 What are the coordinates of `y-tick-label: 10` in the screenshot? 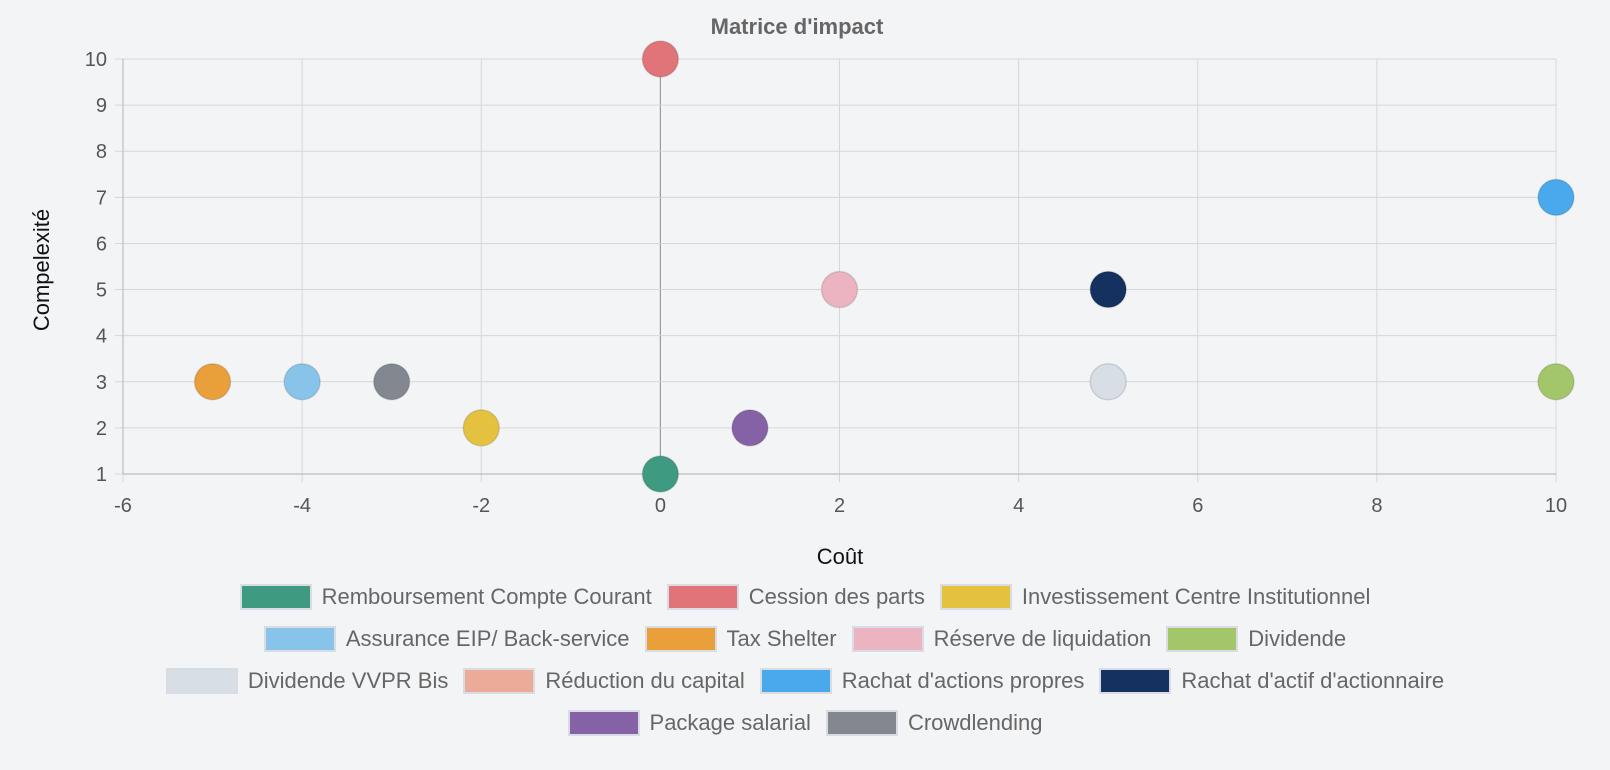 It's located at (96, 60).